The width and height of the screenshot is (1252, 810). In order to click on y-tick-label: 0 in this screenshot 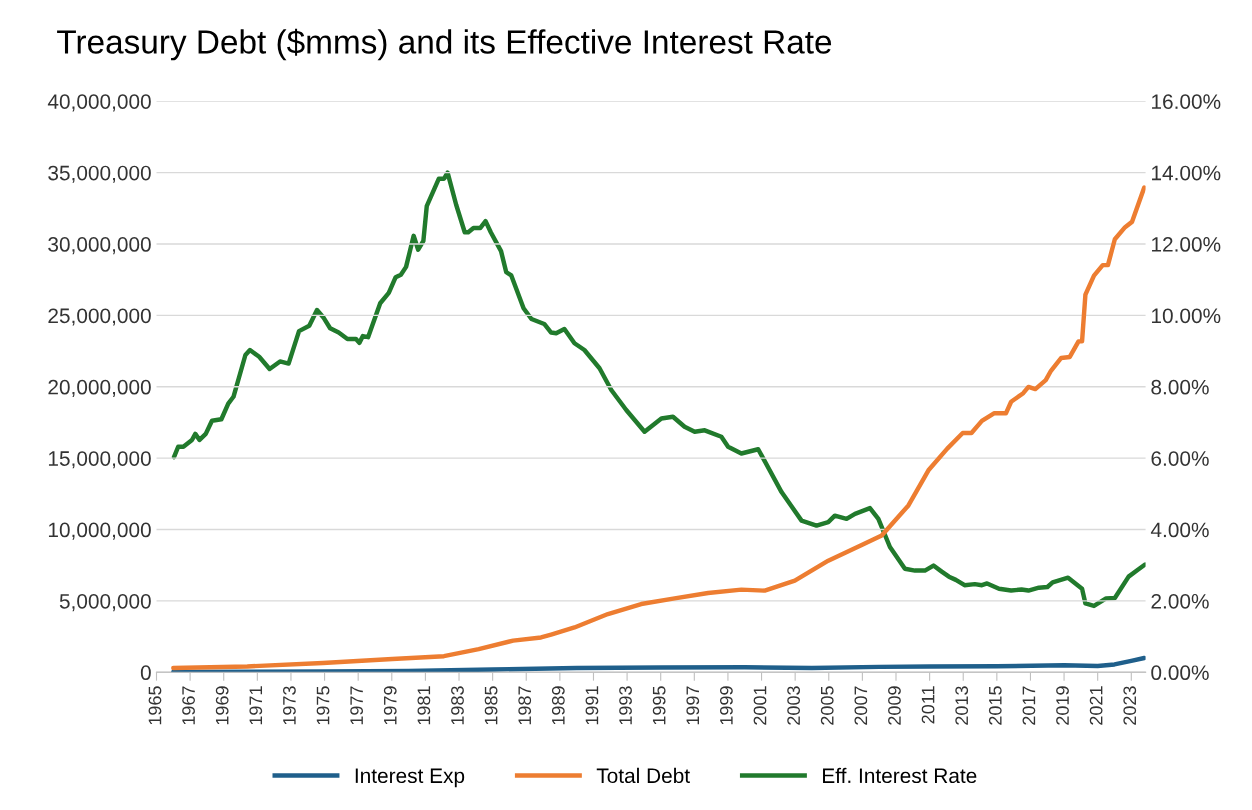, I will do `click(145, 673)`.